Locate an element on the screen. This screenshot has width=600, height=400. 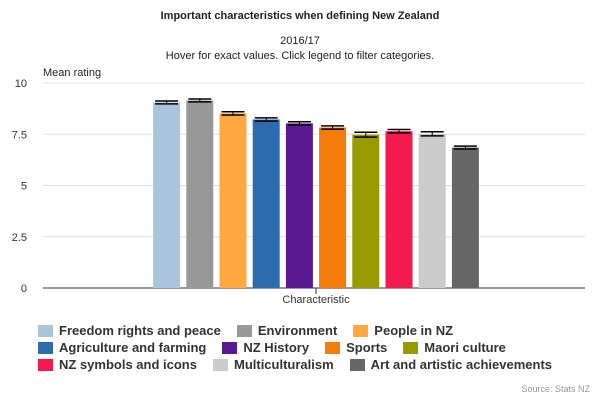
y-tick-label: 0 is located at coordinates (24, 289).